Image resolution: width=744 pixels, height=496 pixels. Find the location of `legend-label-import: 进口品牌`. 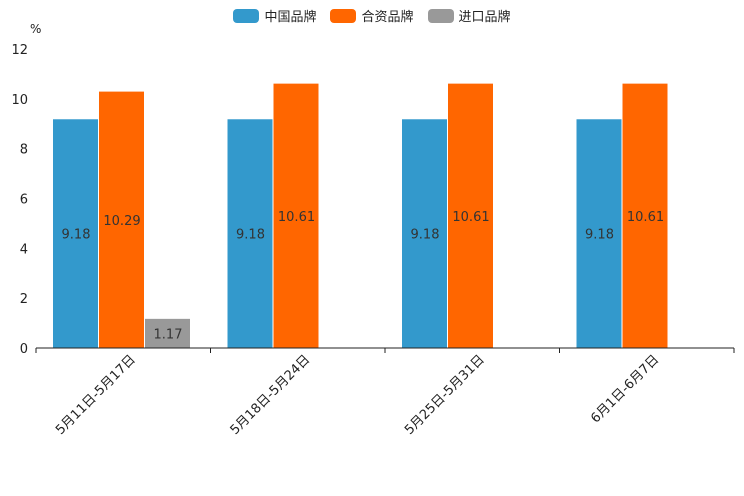

legend-label-import: 进口品牌 is located at coordinates (484, 17).